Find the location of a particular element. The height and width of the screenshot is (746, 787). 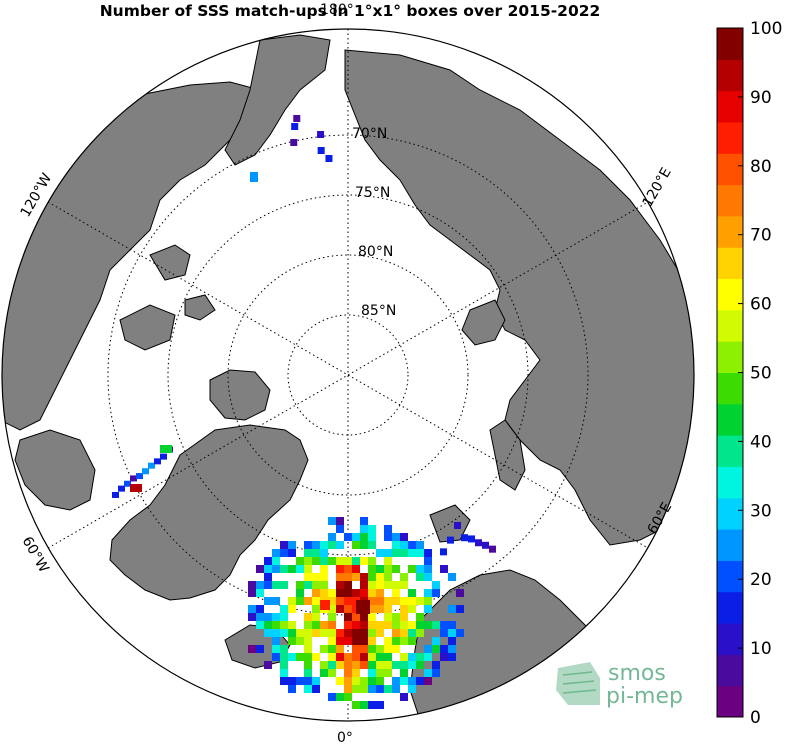

colorbar-tick-label: 100 is located at coordinates (766, 29).